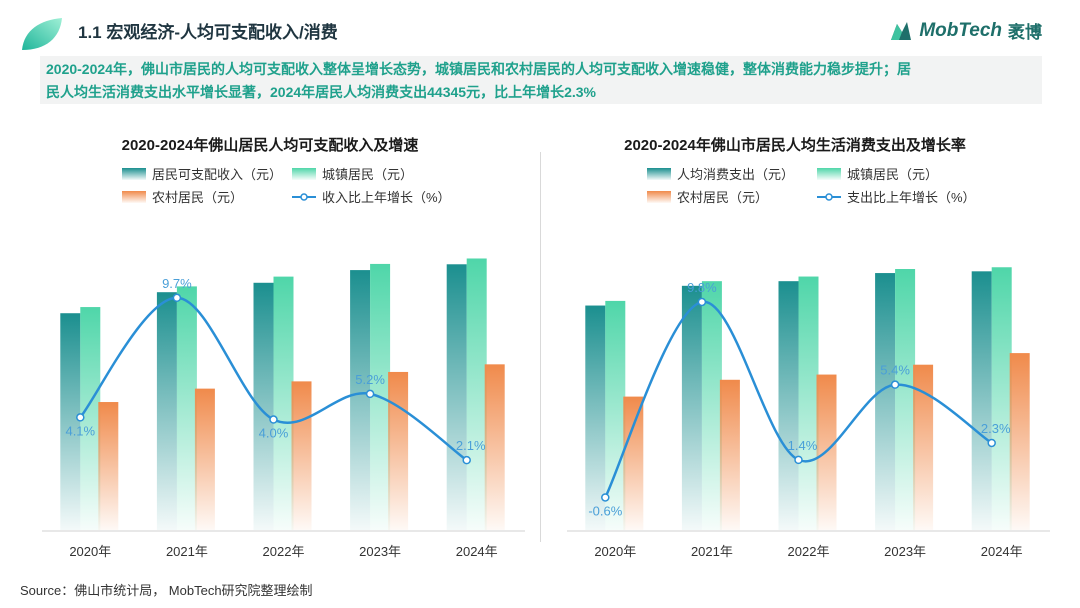 This screenshot has height=608, width=1080. What do you see at coordinates (270, 145) in the screenshot?
I see `chart-title: 2020-2024年佛山居民人均可支配收入及增速` at bounding box center [270, 145].